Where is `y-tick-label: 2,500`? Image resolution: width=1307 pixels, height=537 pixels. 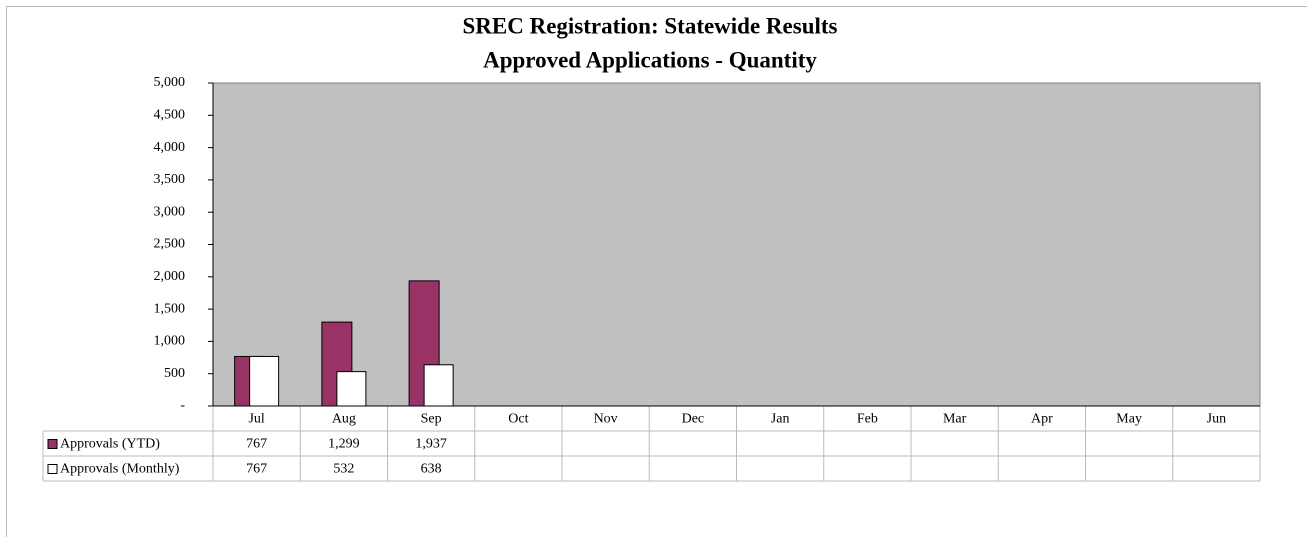 y-tick-label: 2,500 is located at coordinates (170, 244).